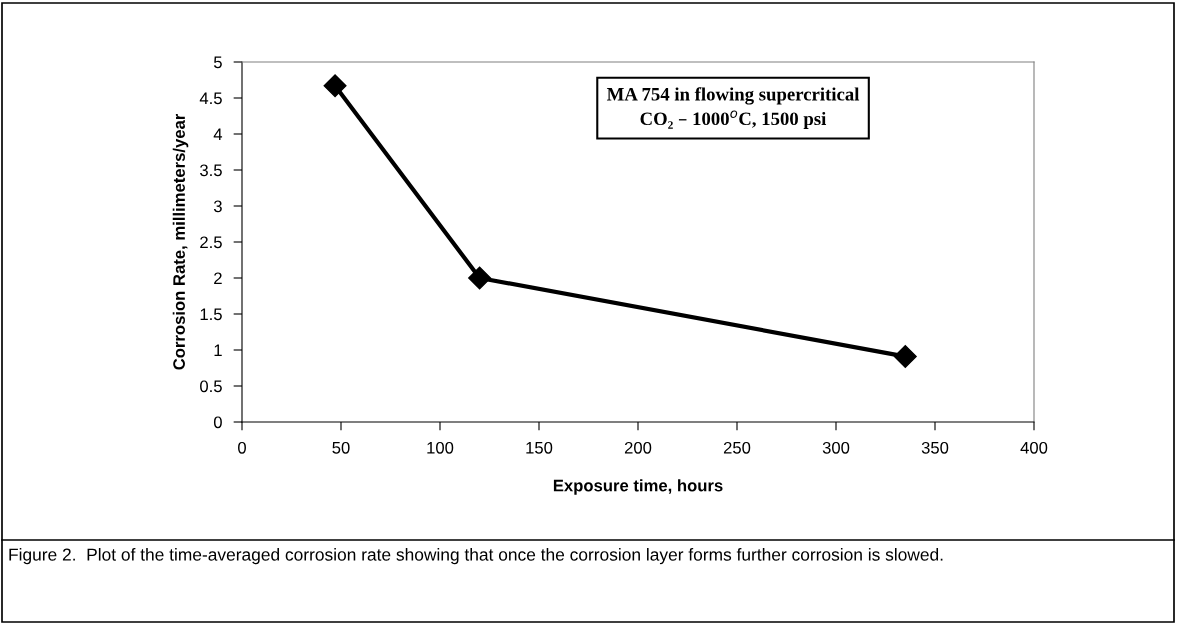 This screenshot has height=624, width=1177. Describe the element at coordinates (1034, 447) in the screenshot. I see `x-tick-label: 400` at that location.